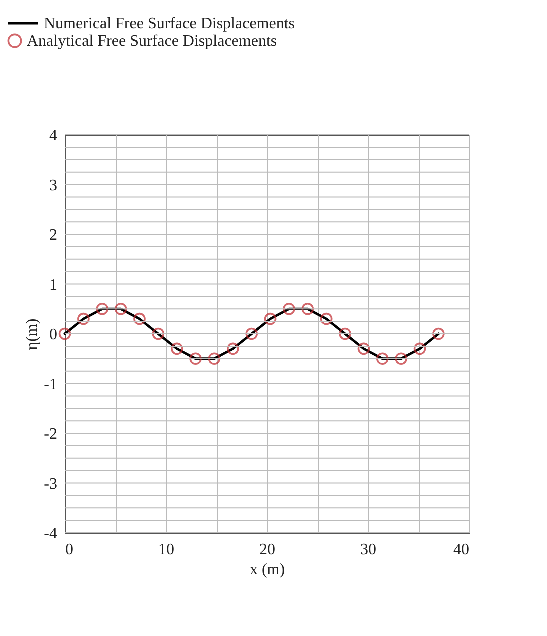 The width and height of the screenshot is (547, 636). I want to click on y-tick-label: 3, so click(54, 185).